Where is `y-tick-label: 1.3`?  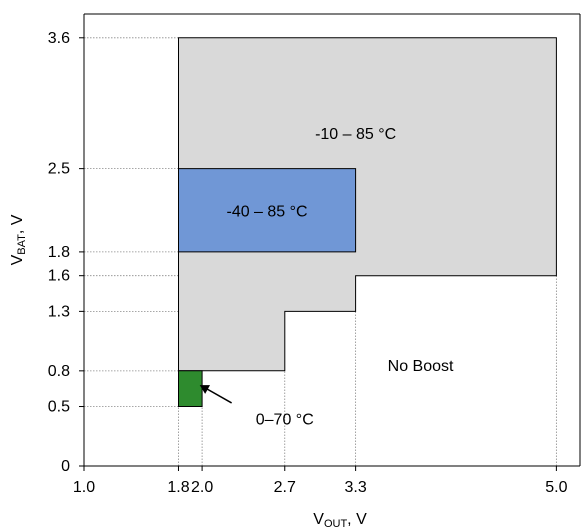
y-tick-label: 1.3 is located at coordinates (59, 311).